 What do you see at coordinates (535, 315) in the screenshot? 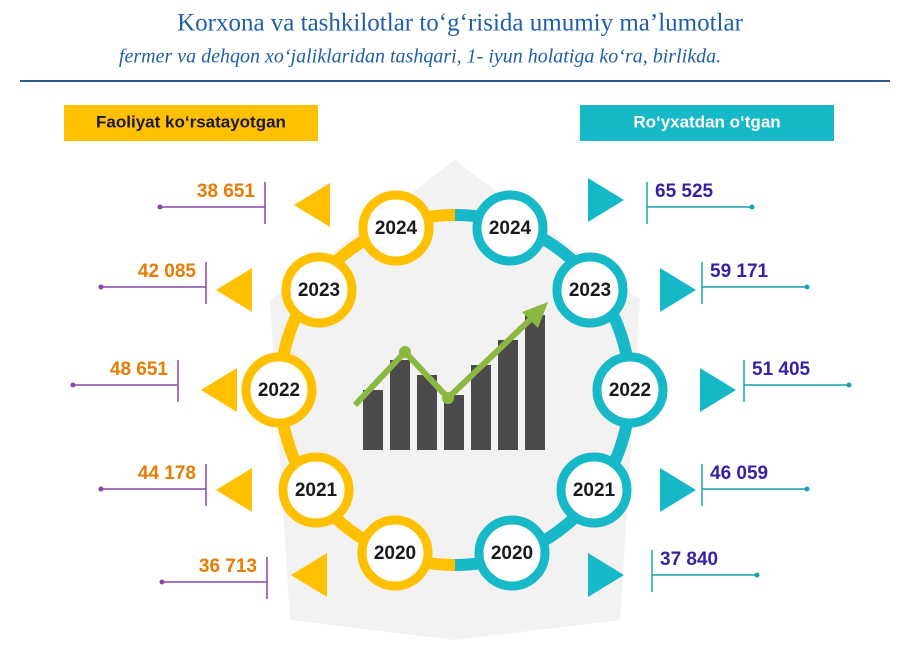
I see `arrow-head` at bounding box center [535, 315].